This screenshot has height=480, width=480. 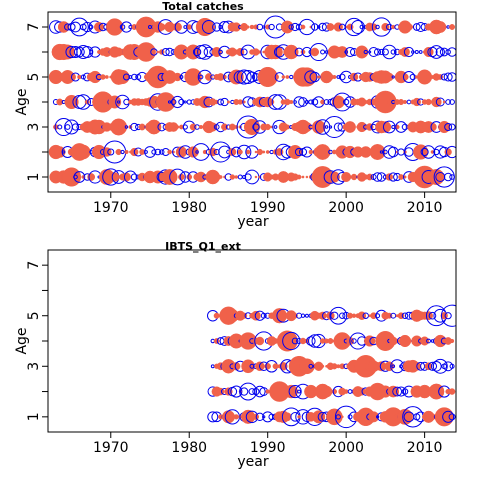 I want to click on x-tick-label: 2000, so click(x=346, y=448).